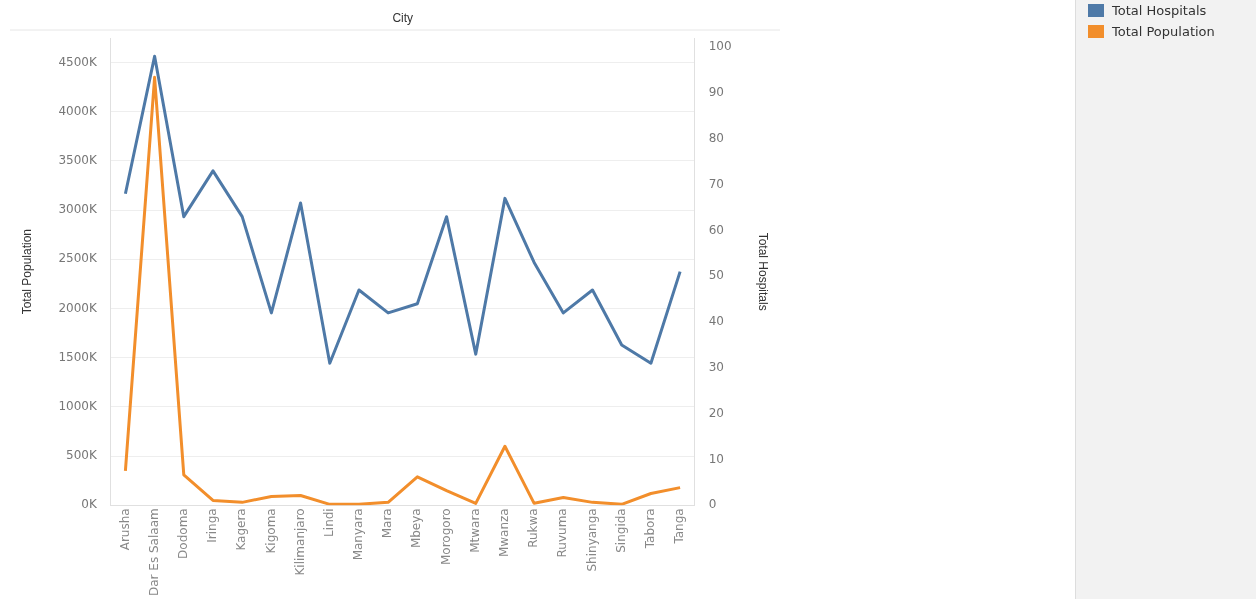 This screenshot has height=599, width=1256. I want to click on y2-tick-label: 40, so click(716, 321).